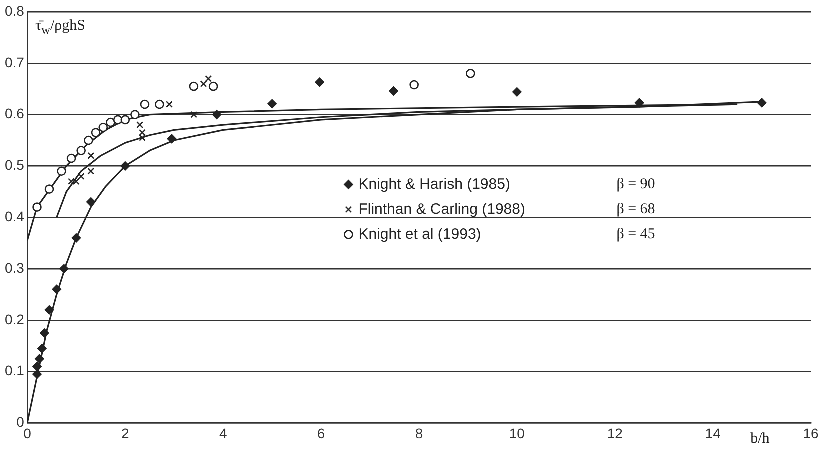 The height and width of the screenshot is (456, 823). Describe the element at coordinates (14, 10) in the screenshot. I see `y-tick-label: 0.8` at that location.